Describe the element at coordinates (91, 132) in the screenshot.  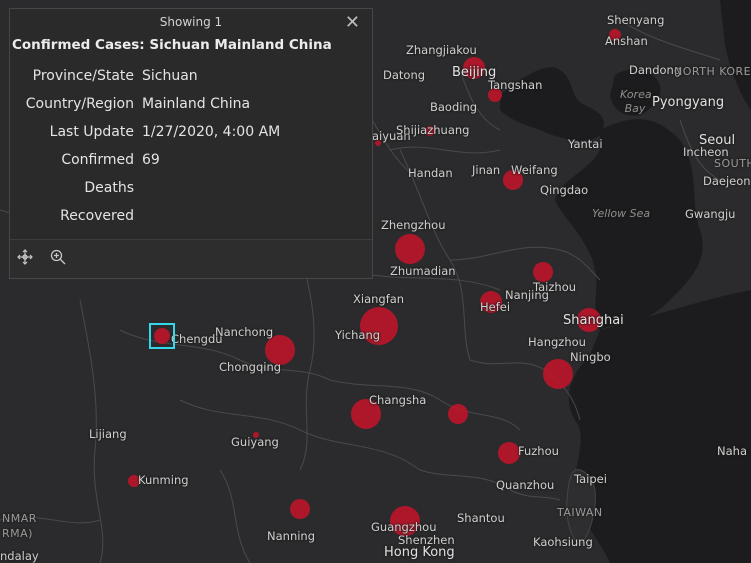
I see `attribute-label: Last Update` at that location.